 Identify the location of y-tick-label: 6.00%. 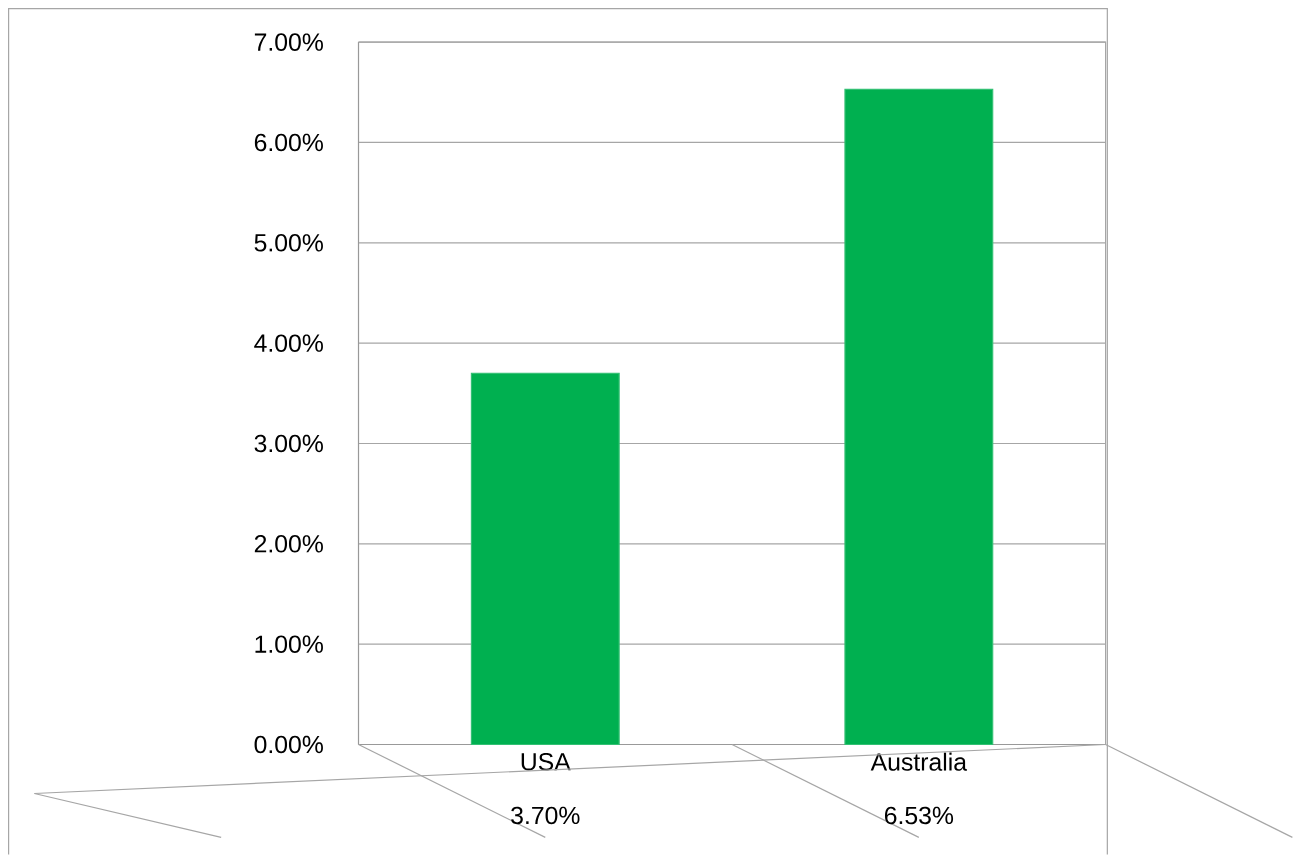
(288, 142).